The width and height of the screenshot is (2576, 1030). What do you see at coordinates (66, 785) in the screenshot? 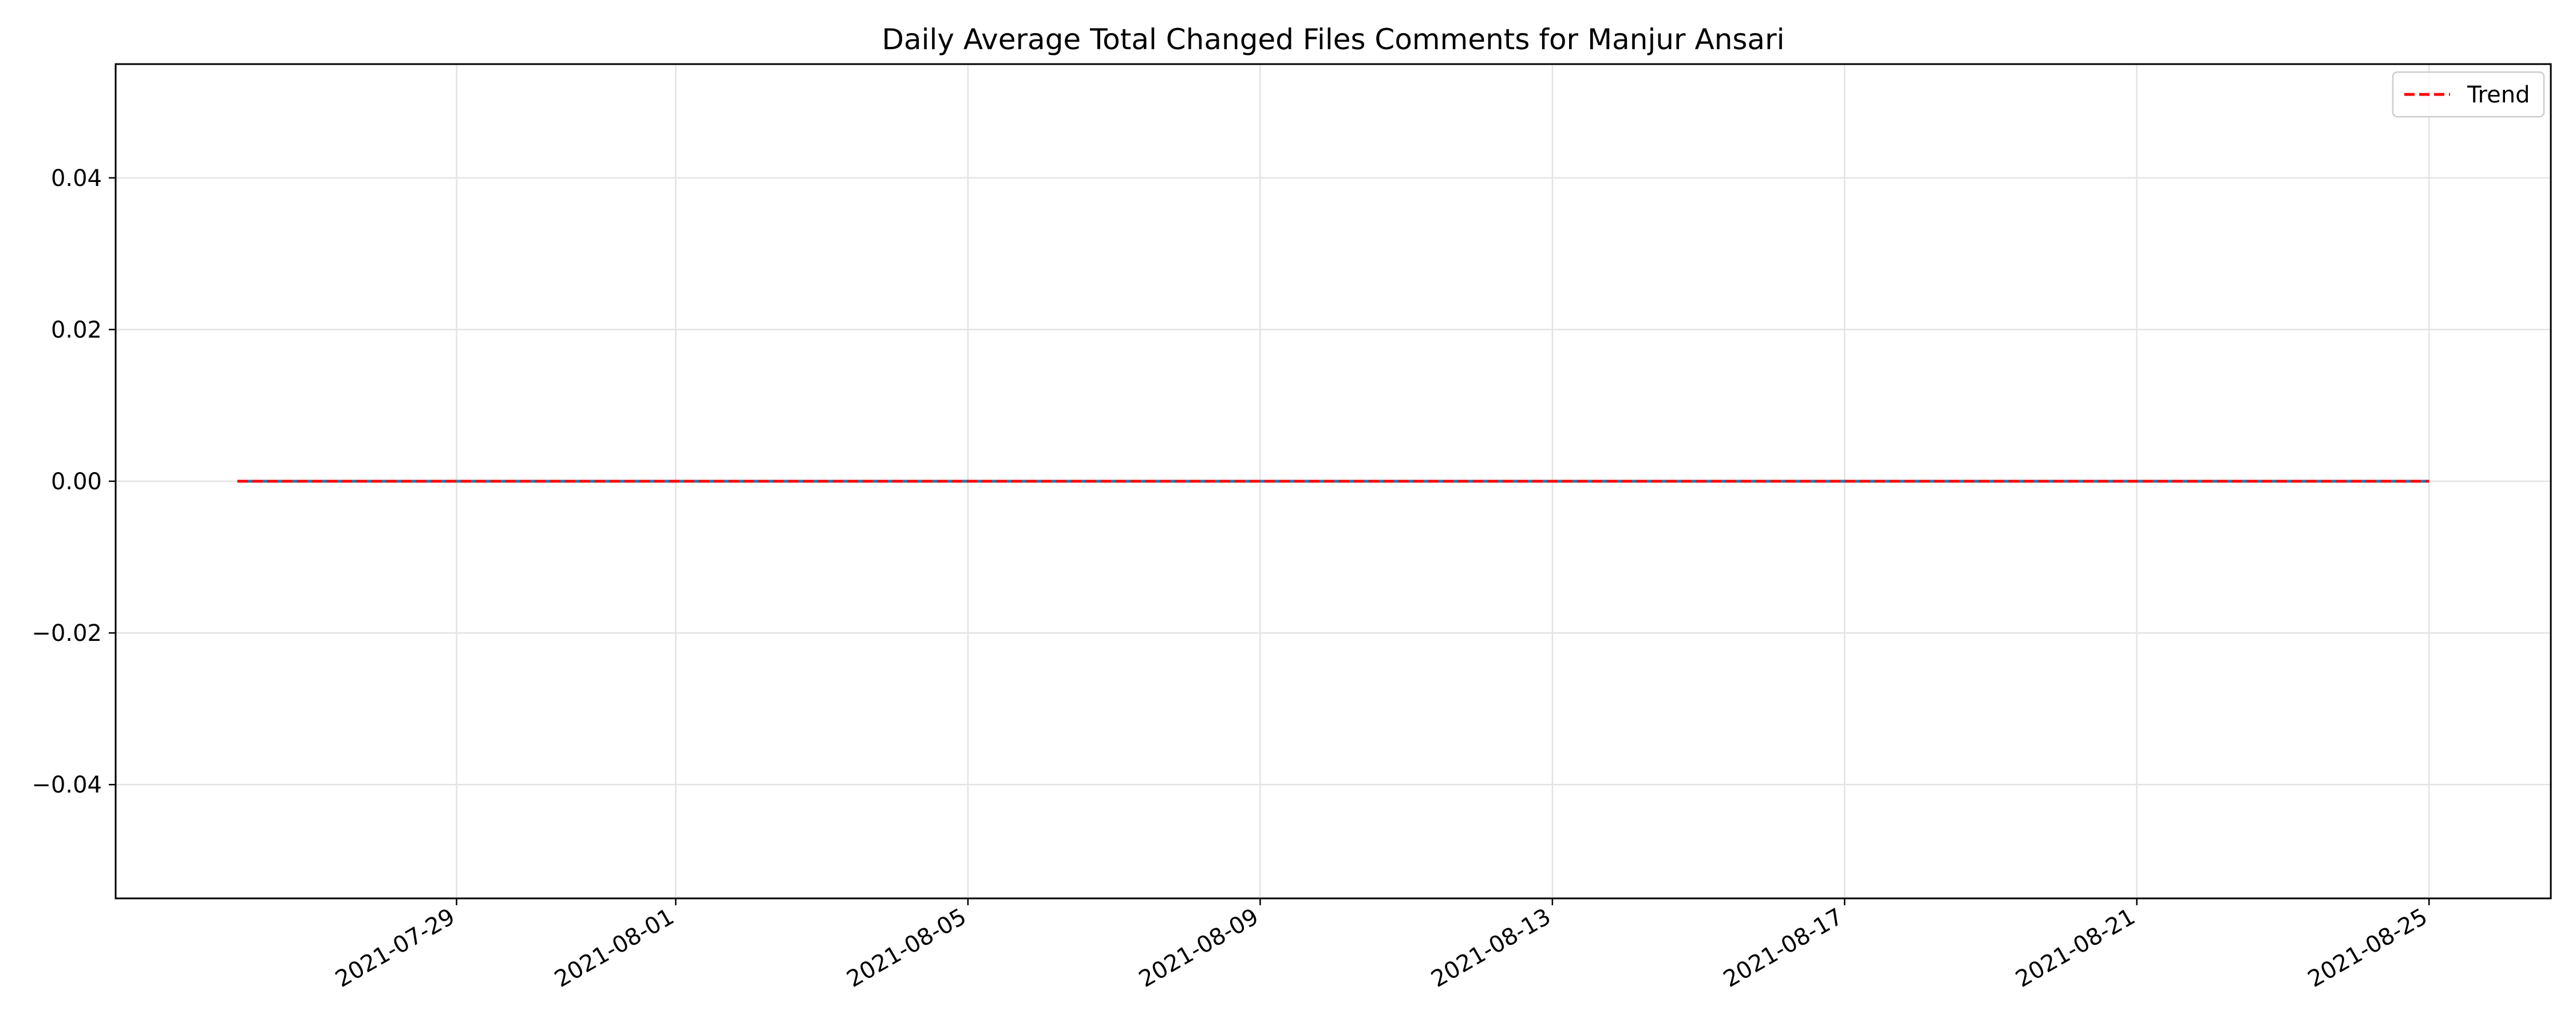
I see `y-tick-label: −0.04` at bounding box center [66, 785].